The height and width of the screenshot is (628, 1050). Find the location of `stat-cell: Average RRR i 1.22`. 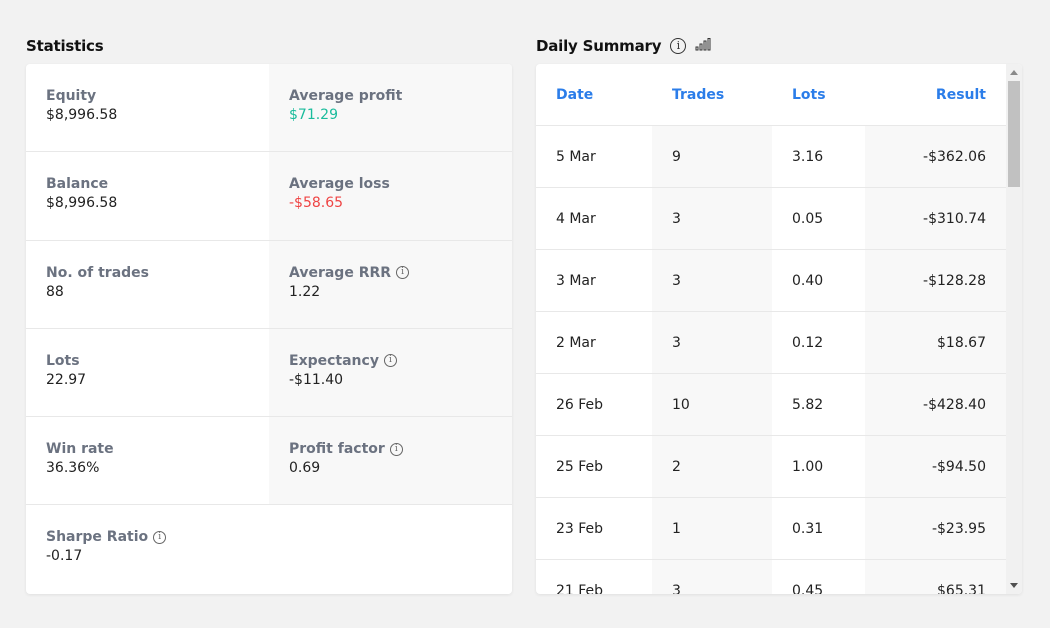

stat-cell: Average RRR i 1.22 is located at coordinates (390, 284).